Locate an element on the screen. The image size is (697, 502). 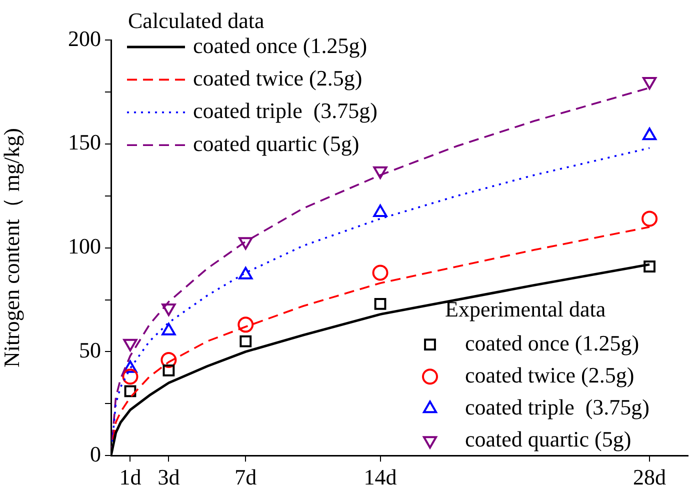
x-tick-label: 3d is located at coordinates (169, 477).